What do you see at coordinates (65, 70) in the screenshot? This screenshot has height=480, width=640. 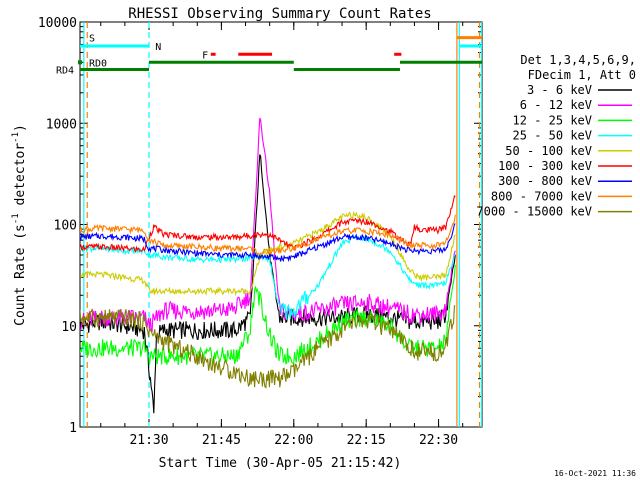 I see `flag-label-rd4: RD4` at bounding box center [65, 70].